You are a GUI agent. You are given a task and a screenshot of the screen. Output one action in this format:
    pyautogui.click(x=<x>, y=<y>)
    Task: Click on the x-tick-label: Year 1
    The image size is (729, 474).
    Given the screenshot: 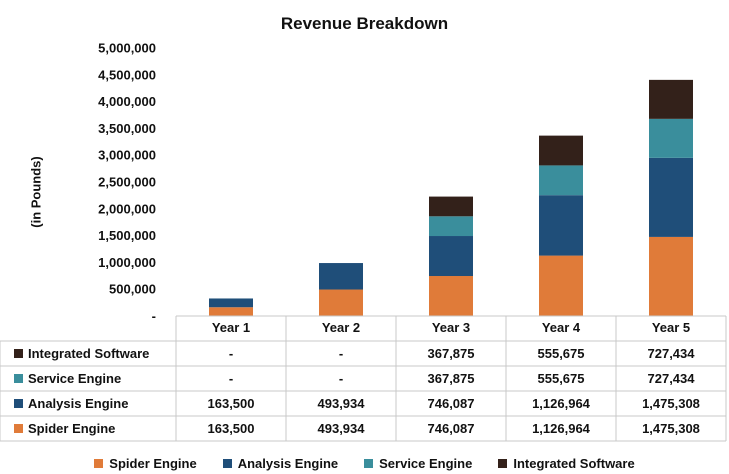 What is the action you would take?
    pyautogui.click(x=231, y=327)
    